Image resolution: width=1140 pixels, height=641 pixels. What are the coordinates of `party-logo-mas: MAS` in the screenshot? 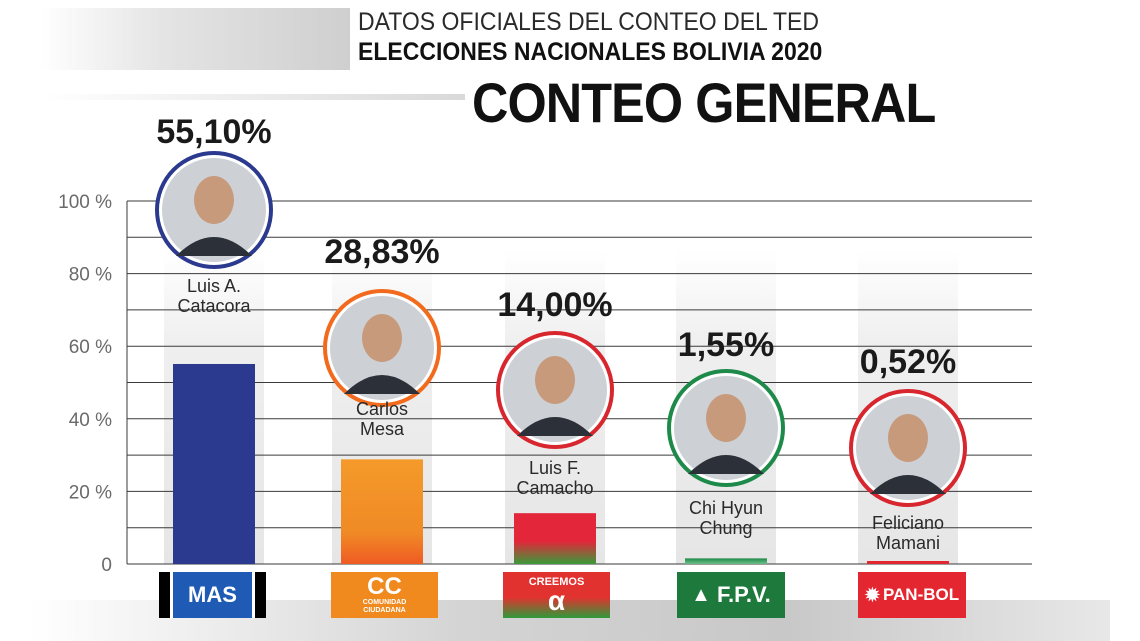 It's located at (212, 595).